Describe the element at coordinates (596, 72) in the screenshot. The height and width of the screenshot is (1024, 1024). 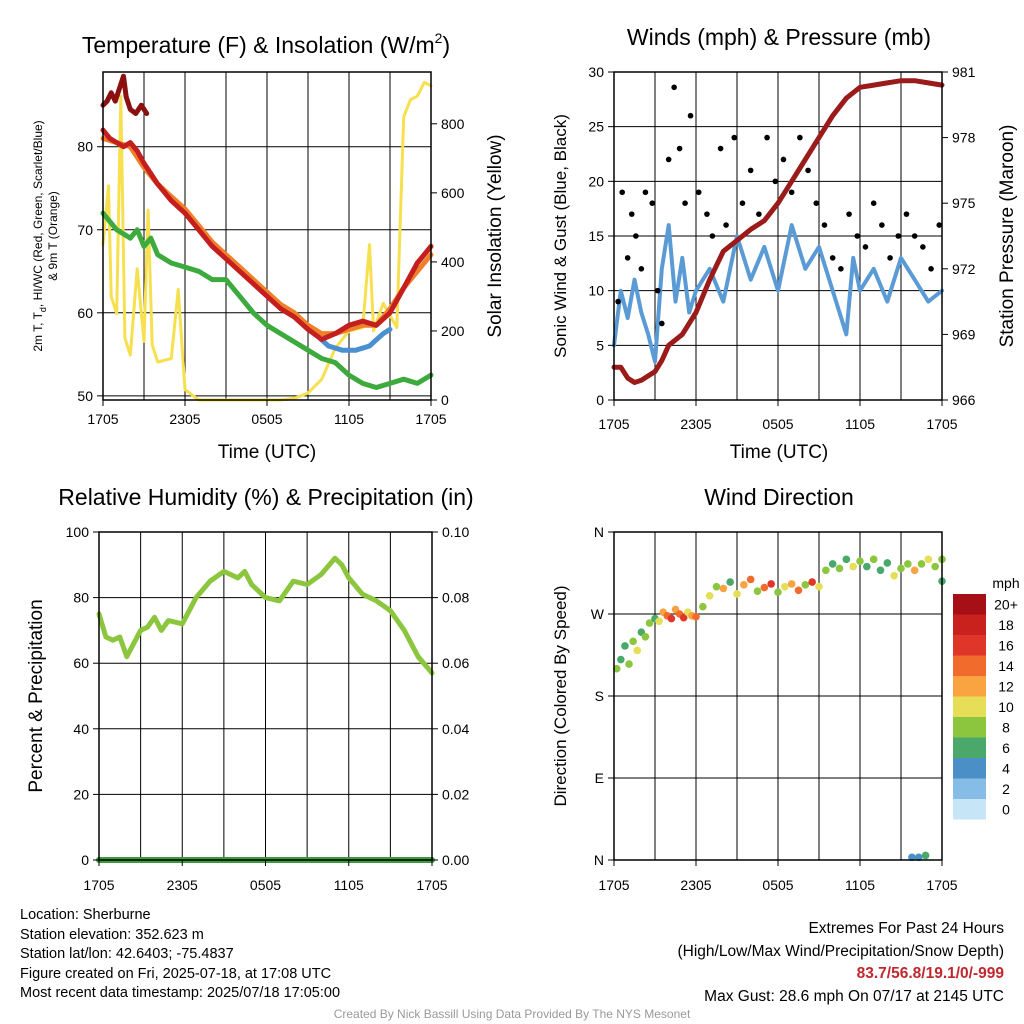
I see `wind-y-tick-label: 30` at that location.